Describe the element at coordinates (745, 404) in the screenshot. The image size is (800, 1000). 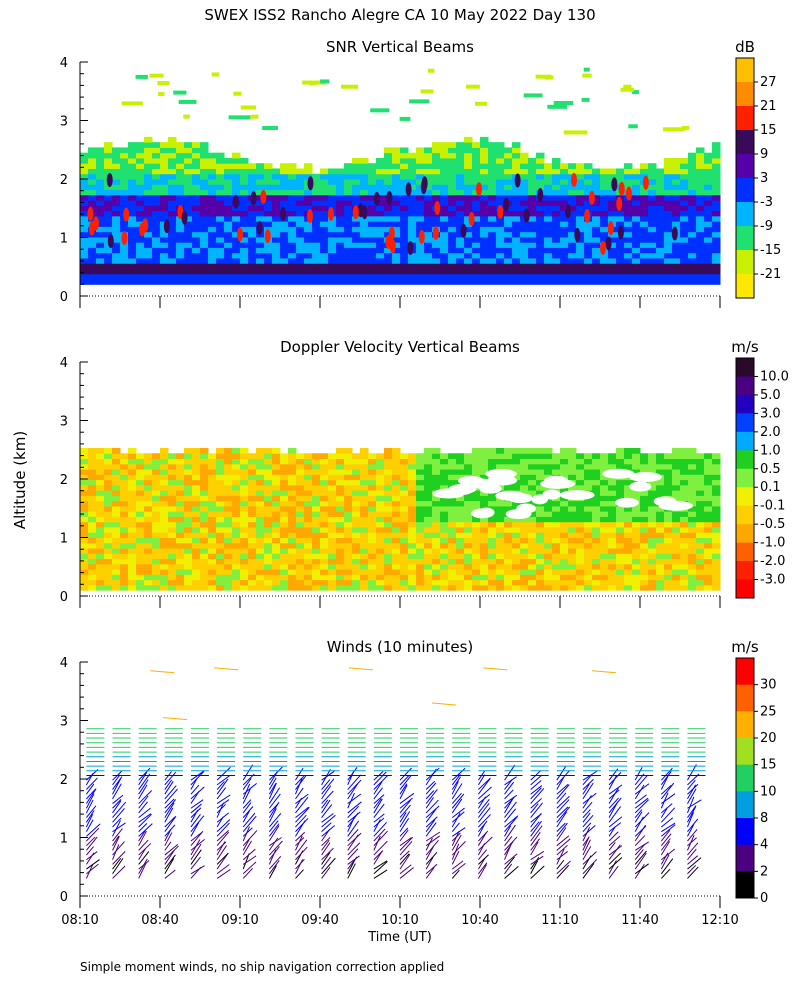
I see `colorbar-swatch` at that location.